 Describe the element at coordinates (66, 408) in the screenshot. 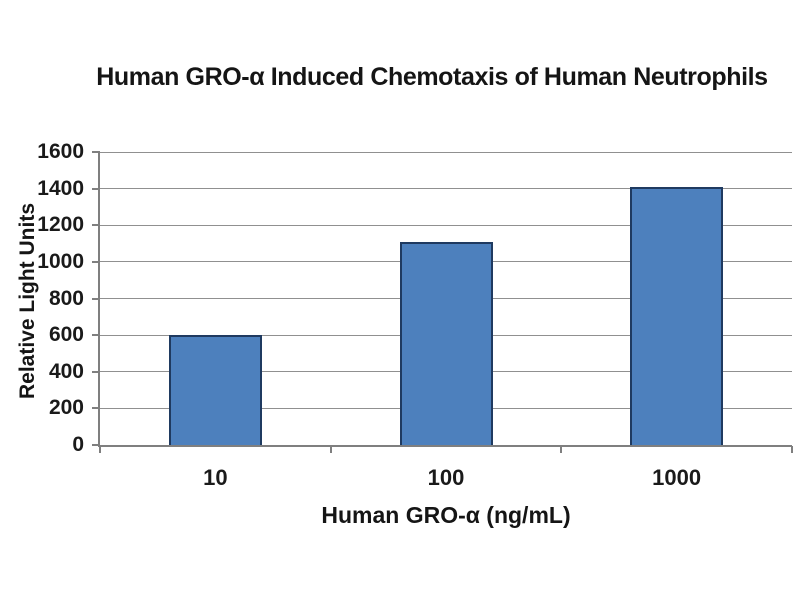

I see `y-tick-label: 200` at that location.